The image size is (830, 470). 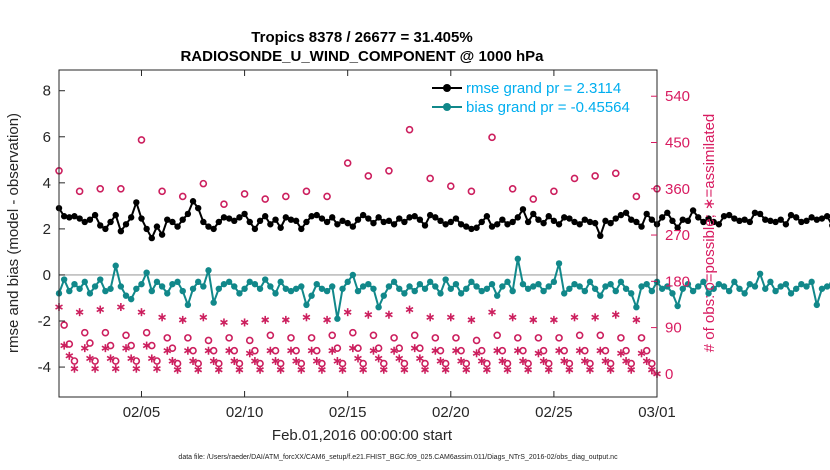 What do you see at coordinates (447, 88) in the screenshot?
I see `legend-marker-rmse` at bounding box center [447, 88].